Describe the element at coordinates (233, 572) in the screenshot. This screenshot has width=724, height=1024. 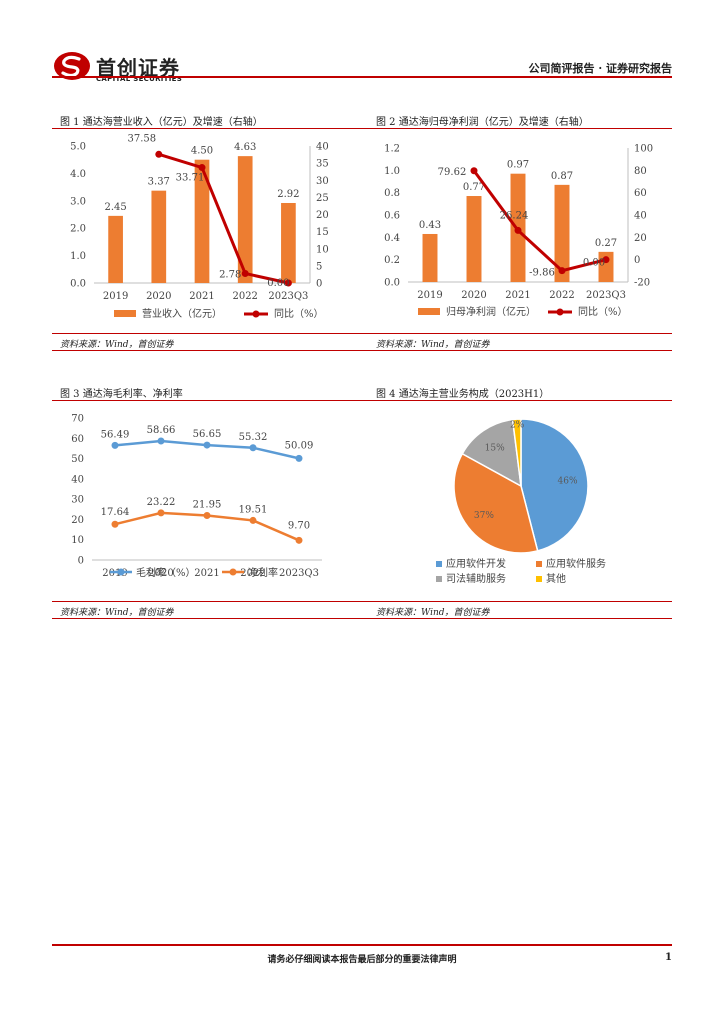
I see `legend-net-marker` at that location.